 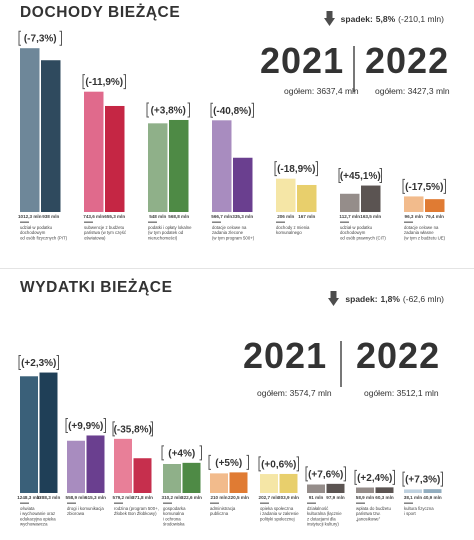 I want to click on change-percent-label: (+5%), so click(x=228, y=463).